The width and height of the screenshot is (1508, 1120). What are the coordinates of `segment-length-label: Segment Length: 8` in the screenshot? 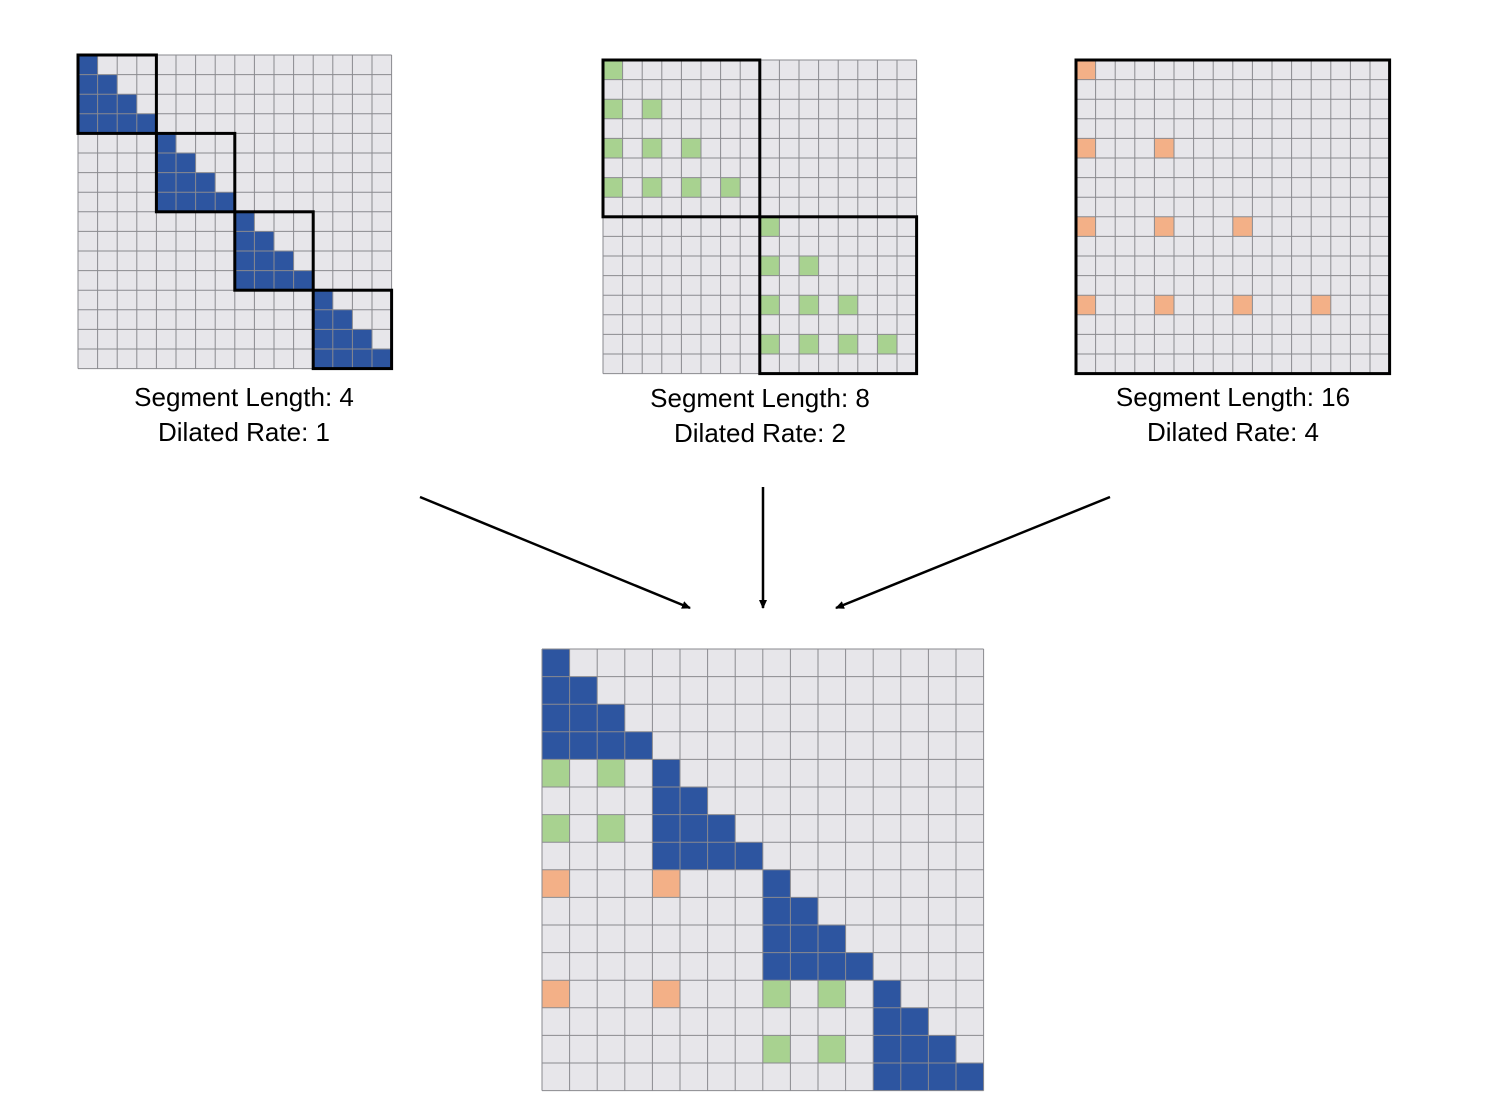 It's located at (760, 398).